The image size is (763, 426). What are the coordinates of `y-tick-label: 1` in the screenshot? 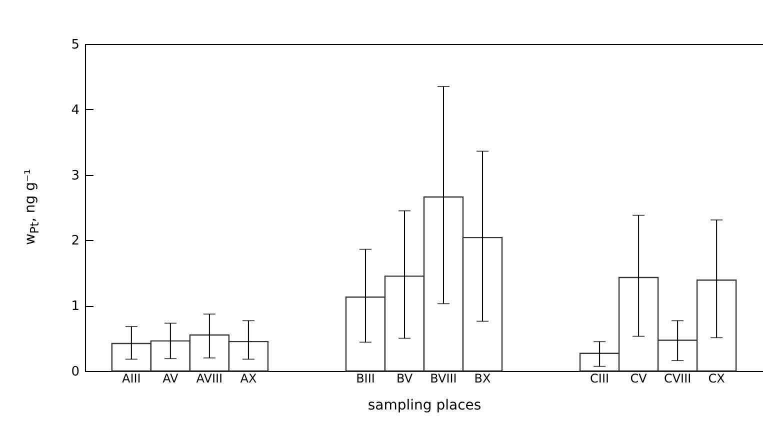 It's located at (75, 306).